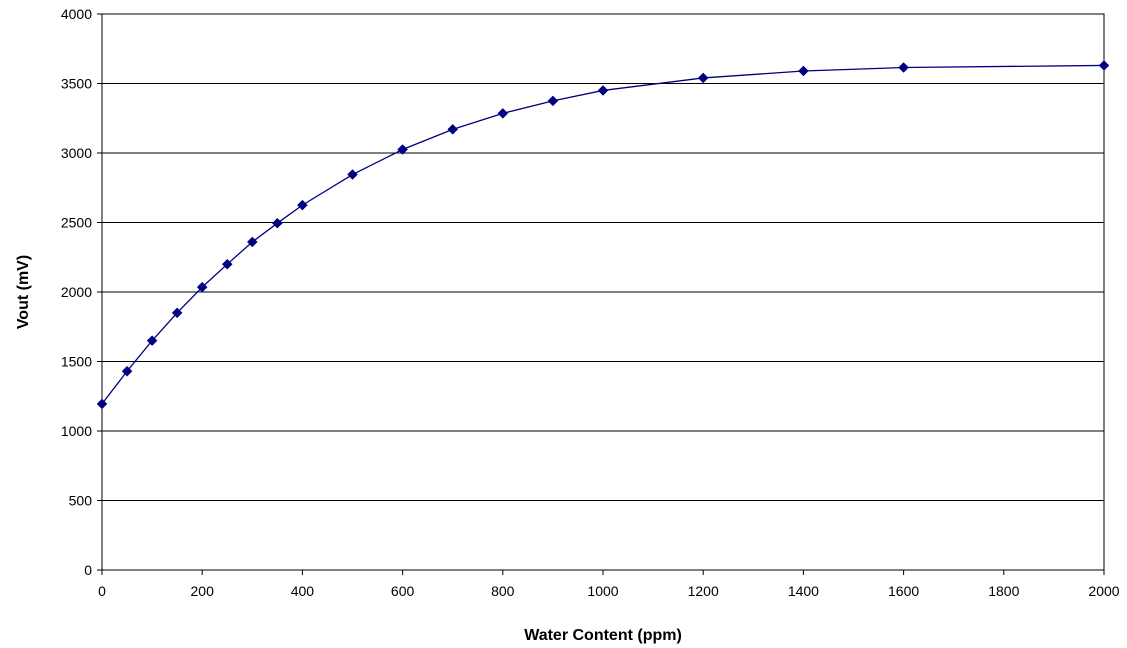 Image resolution: width=1127 pixels, height=648 pixels. I want to click on y-tick-label: 3000, so click(76, 153).